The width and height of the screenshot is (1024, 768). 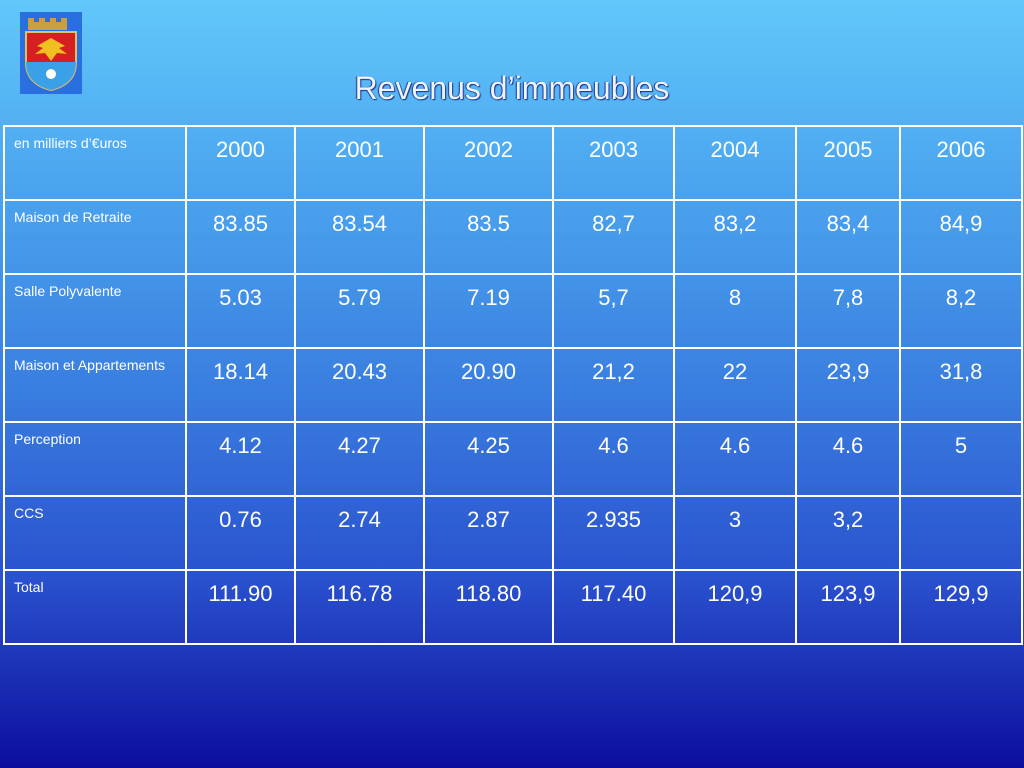 What do you see at coordinates (95, 163) in the screenshot?
I see `row-label: en milliers d’€uros` at bounding box center [95, 163].